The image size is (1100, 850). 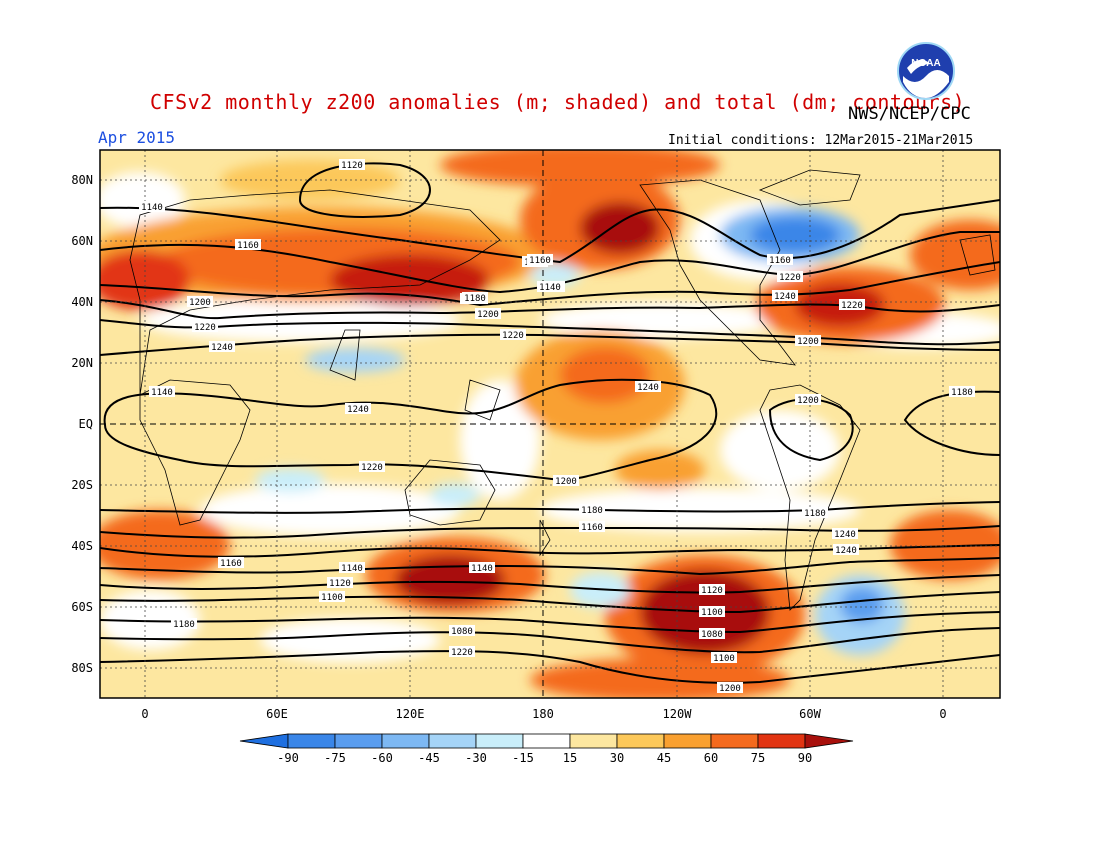 What do you see at coordinates (82, 485) in the screenshot?
I see `latitude-label: 20S` at bounding box center [82, 485].